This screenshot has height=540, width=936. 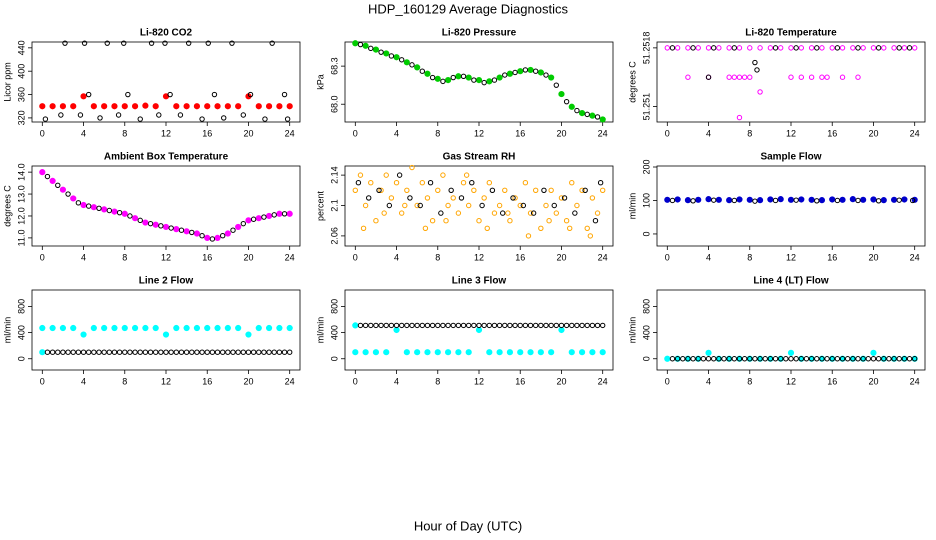 What do you see at coordinates (290, 133) in the screenshot?
I see `x-tick-label: 24` at bounding box center [290, 133].